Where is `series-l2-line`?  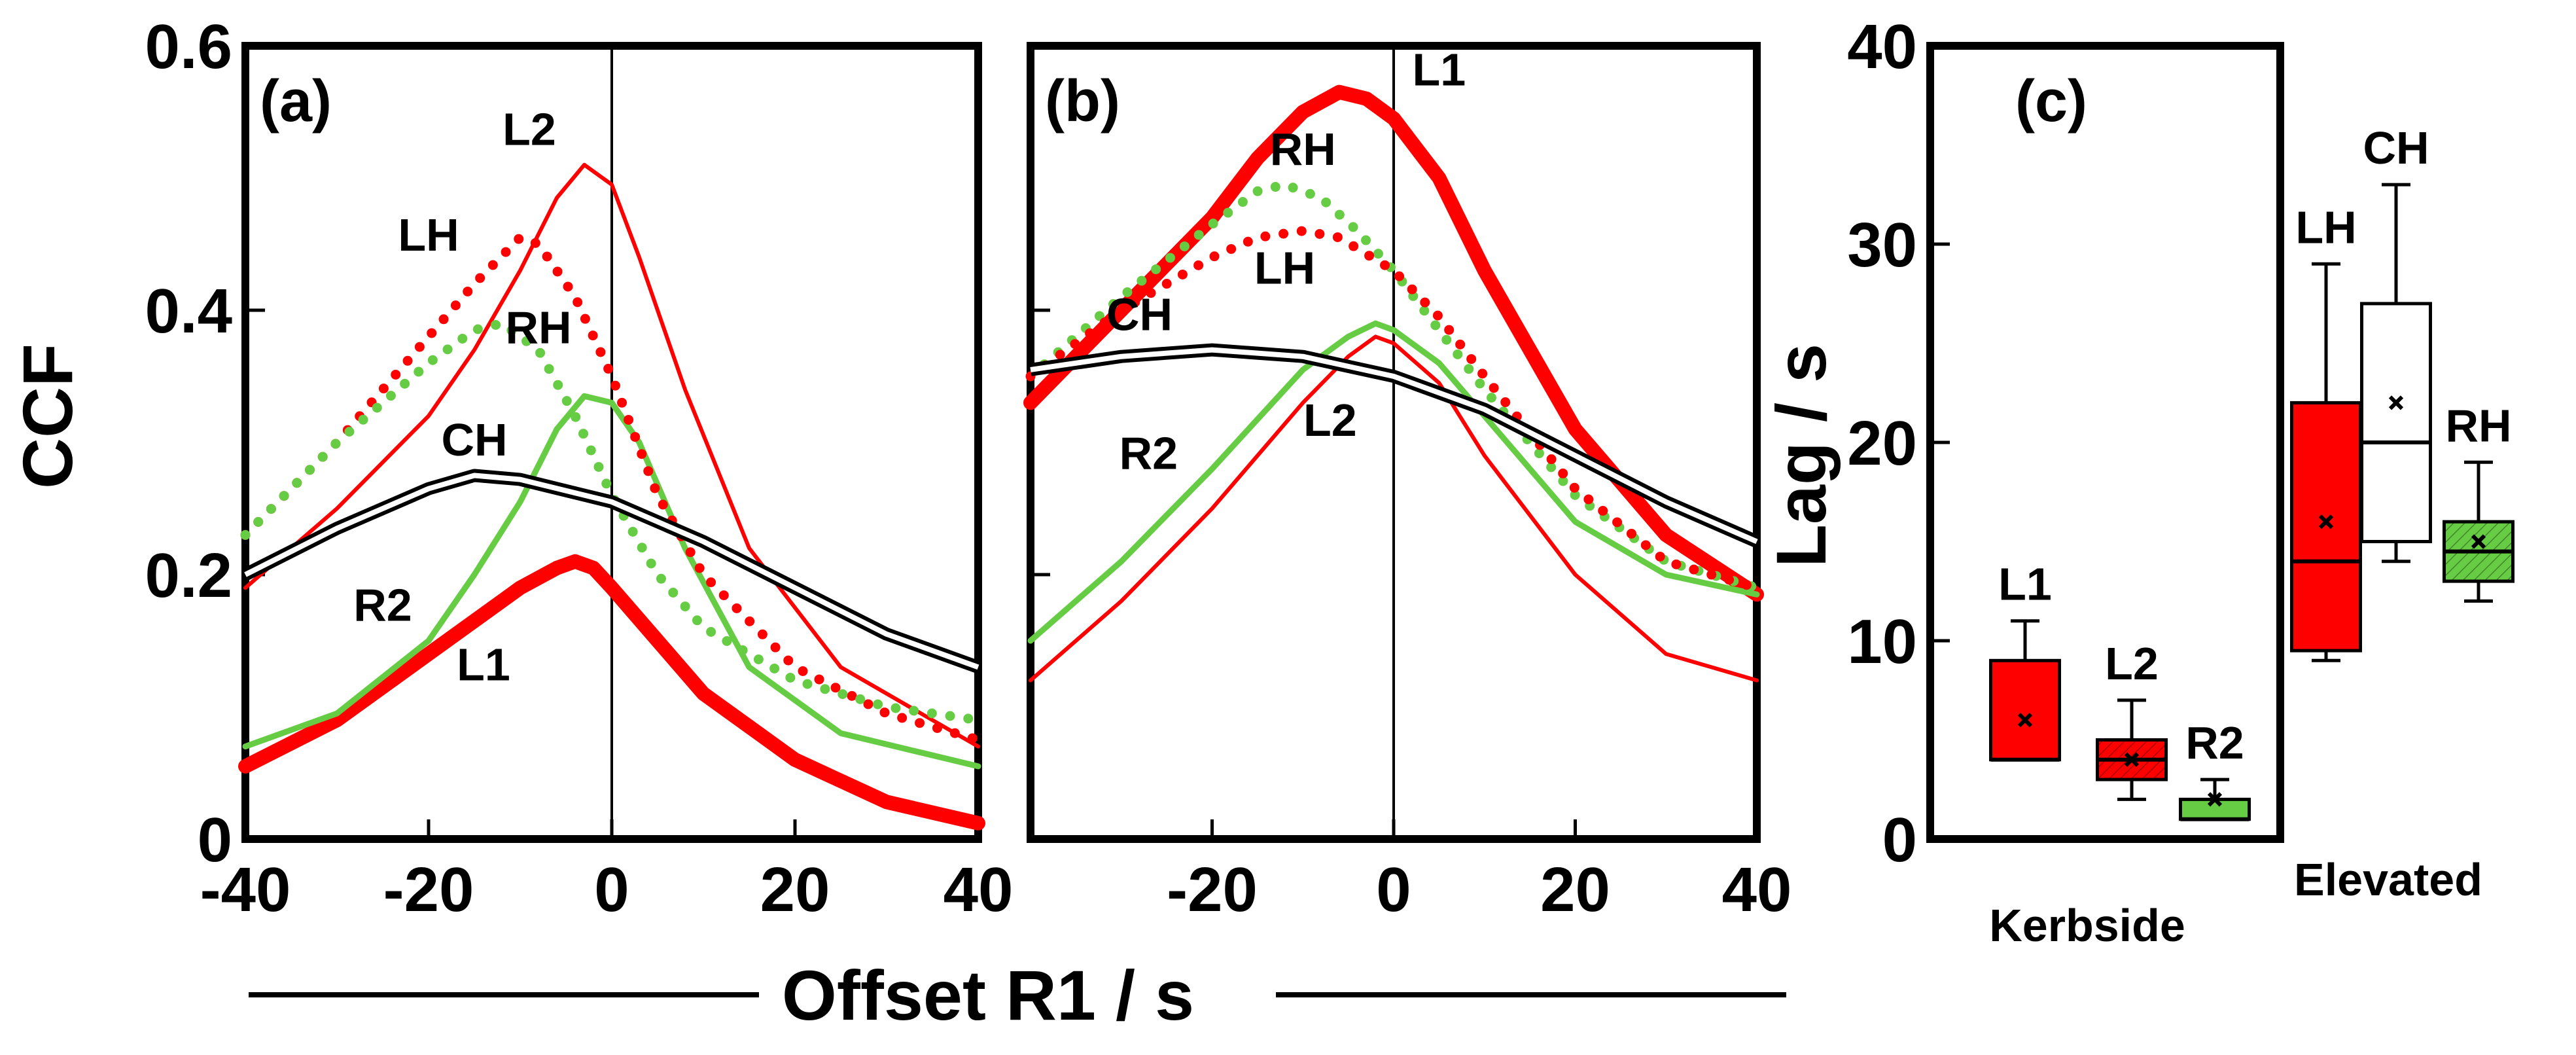
series-l2-line is located at coordinates (1394, 509).